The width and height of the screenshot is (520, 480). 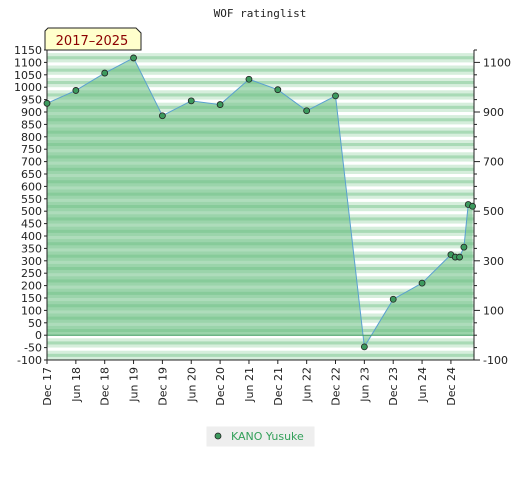 I want to click on x-tick-label: Jun 24, so click(x=422, y=385).